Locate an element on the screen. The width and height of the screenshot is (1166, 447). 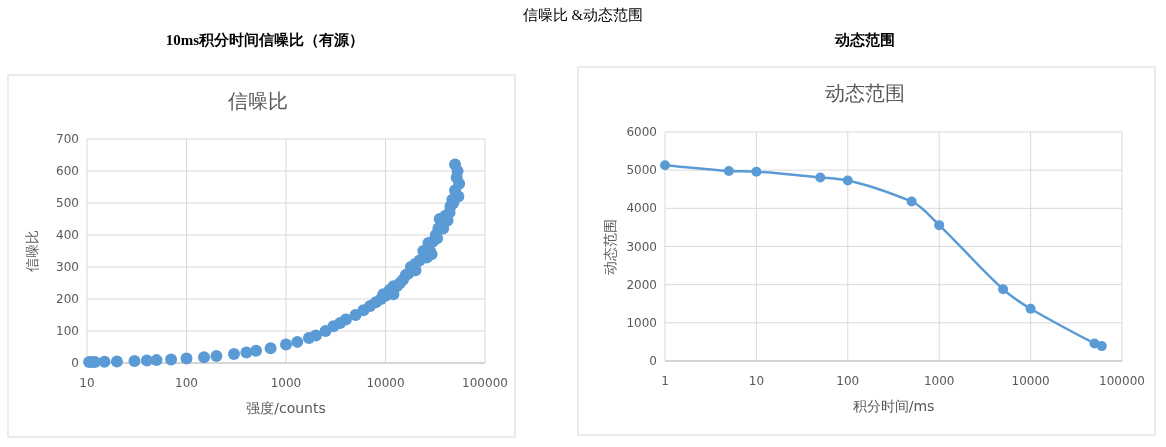
y-tick-label: 400 is located at coordinates (67, 235).